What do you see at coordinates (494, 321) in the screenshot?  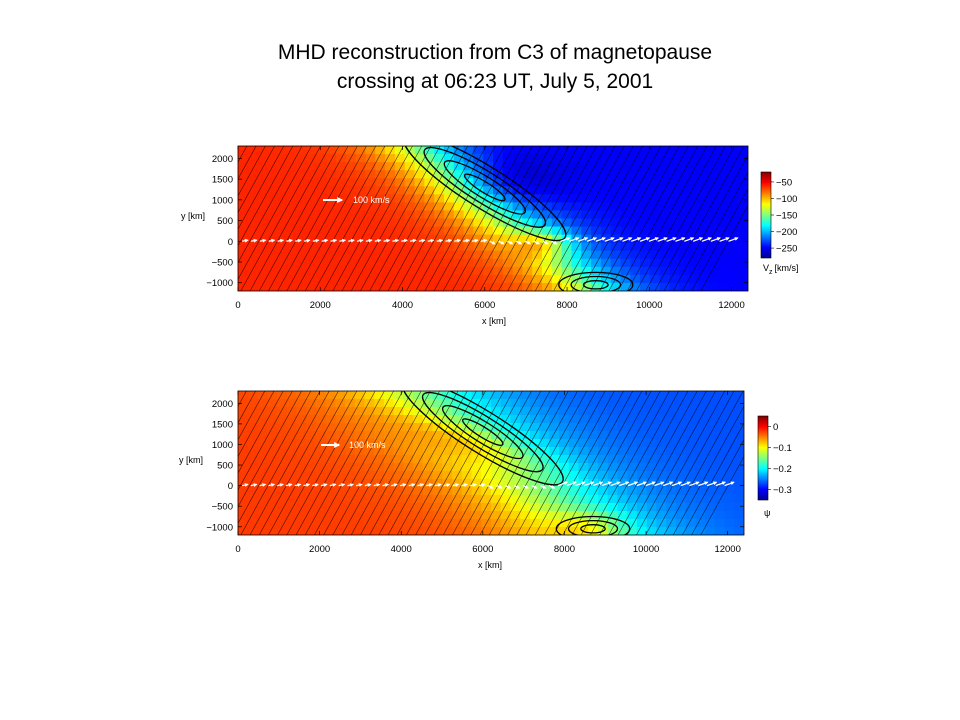 I see `x-axis-label: x [km]` at bounding box center [494, 321].